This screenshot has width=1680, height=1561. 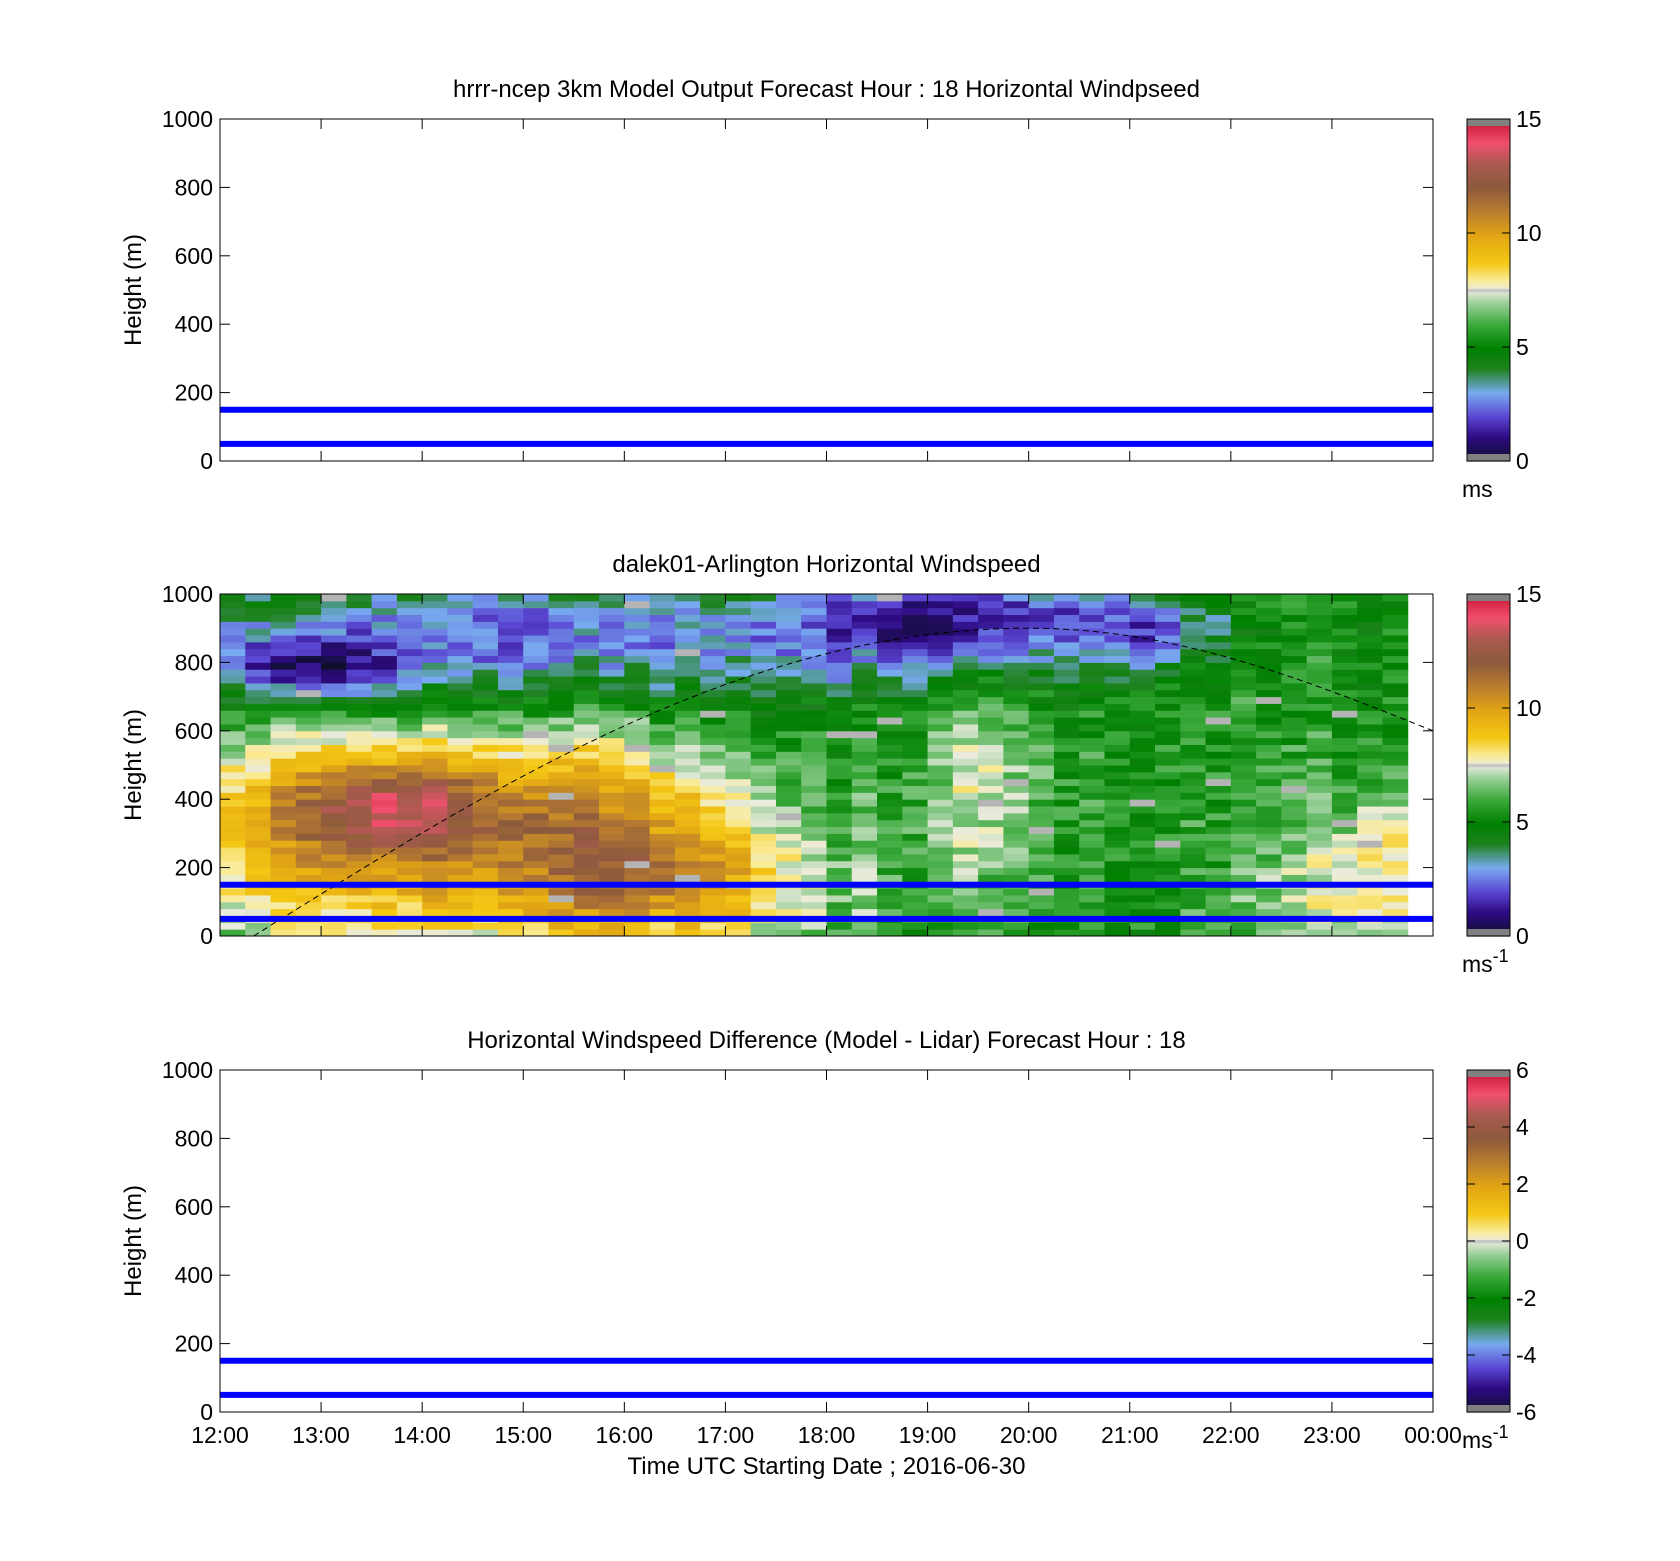 What do you see at coordinates (194, 393) in the screenshot?
I see `y-tick-label: 200` at bounding box center [194, 393].